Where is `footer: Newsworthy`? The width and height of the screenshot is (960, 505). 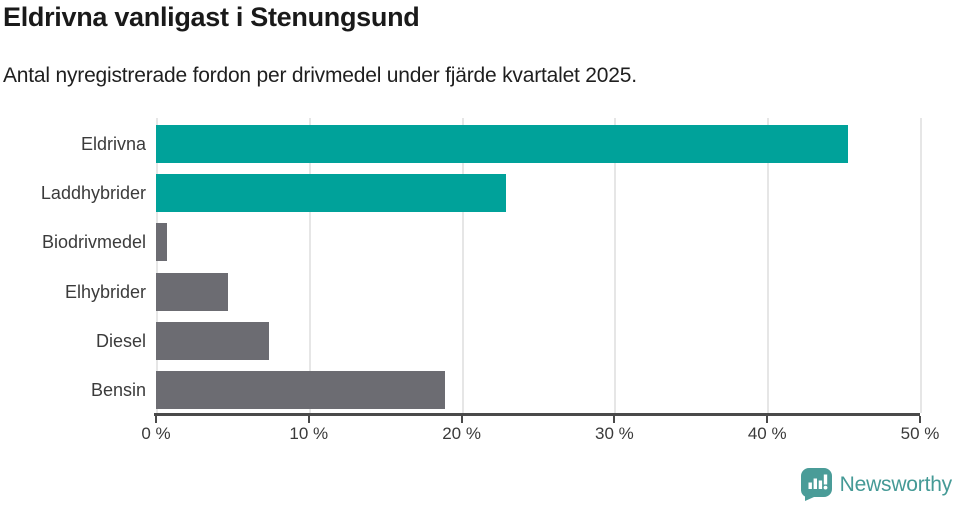
footer: Newsworthy is located at coordinates (876, 484).